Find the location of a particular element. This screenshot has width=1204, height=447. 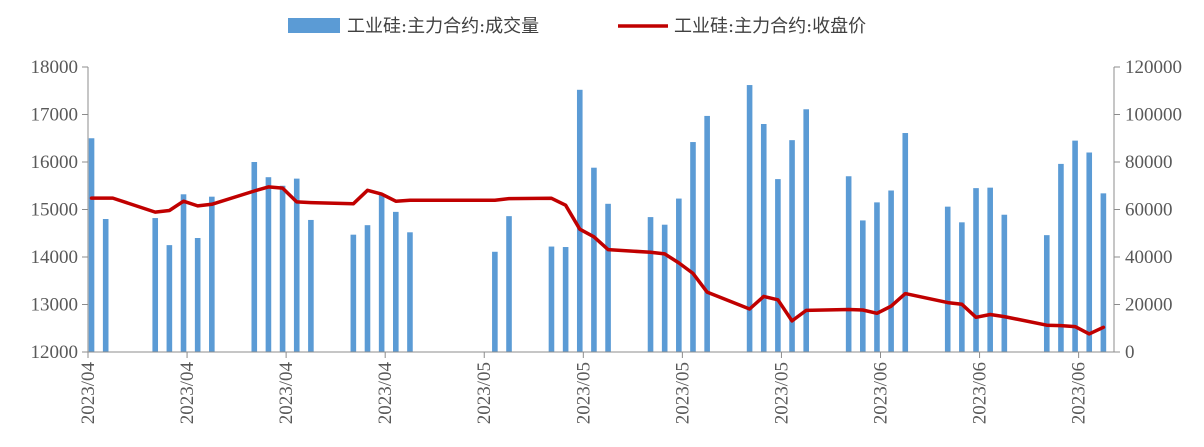

left-tick-label: 15000 is located at coordinates (55, 210).